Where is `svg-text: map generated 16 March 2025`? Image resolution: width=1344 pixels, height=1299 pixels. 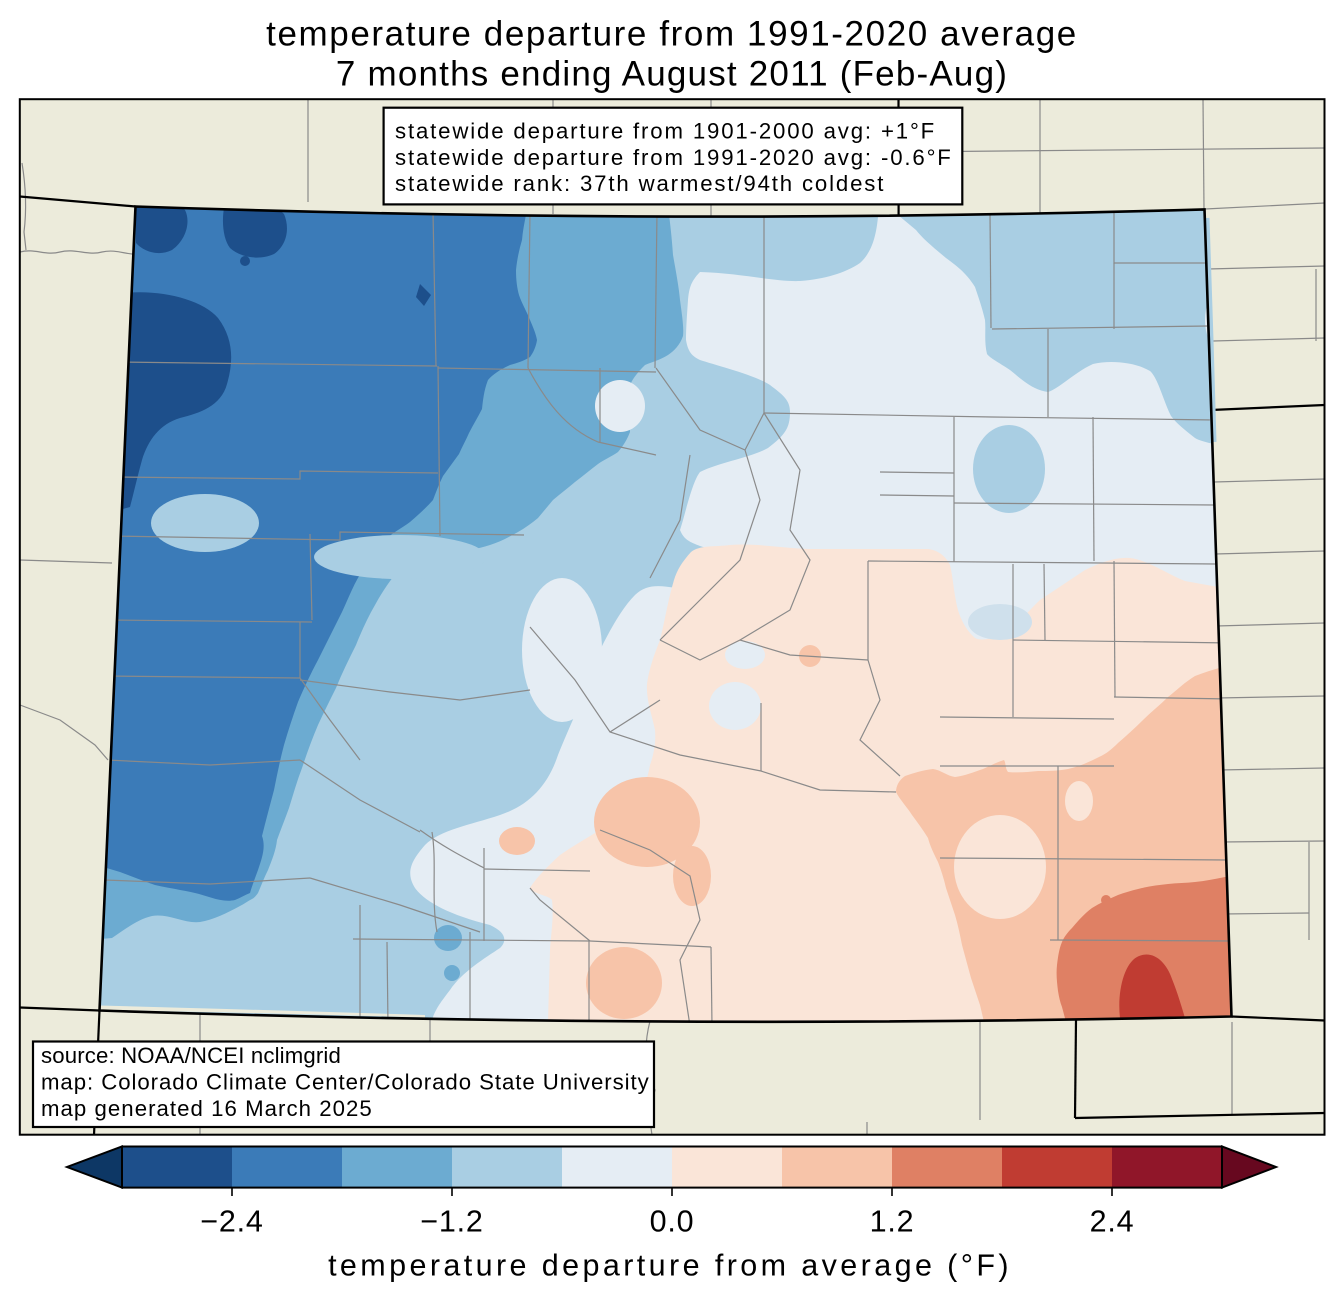 svg-text: map generated 16 March 2025 is located at coordinates (207, 1108).